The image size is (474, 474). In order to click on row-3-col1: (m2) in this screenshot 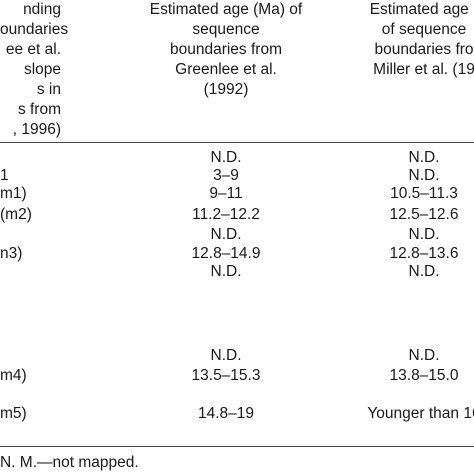, I will do `click(16, 214)`.